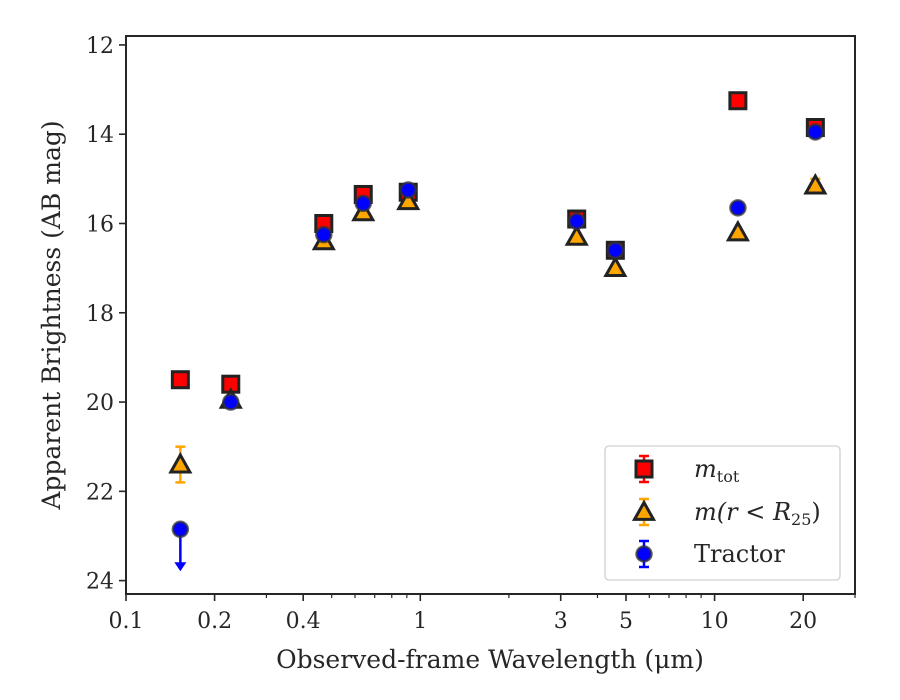 The height and width of the screenshot is (700, 900). I want to click on legend-item: m(r < R25), so click(726, 513).